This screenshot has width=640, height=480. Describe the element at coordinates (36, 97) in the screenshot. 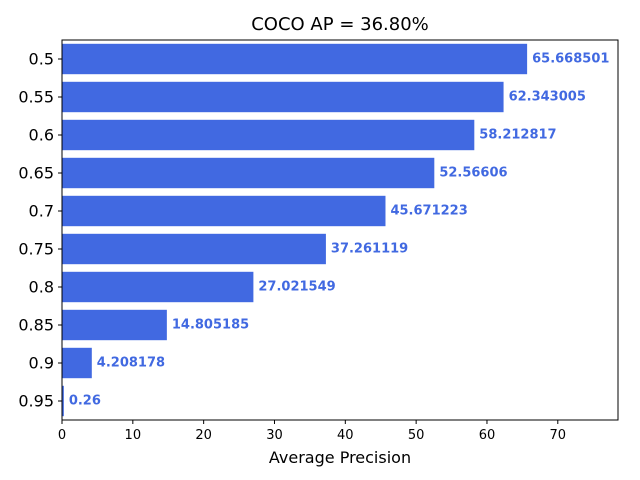

I see `y-tick-label: 0.55` at that location.